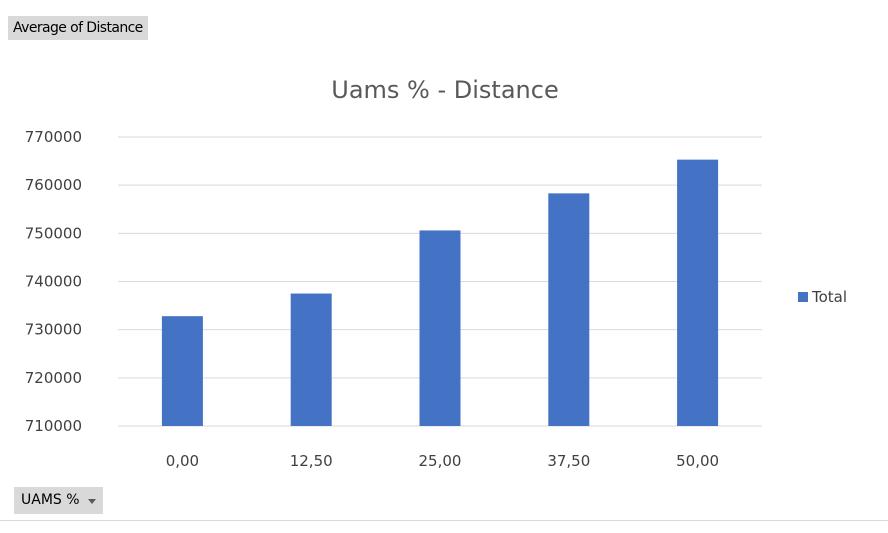 This screenshot has width=888, height=533. I want to click on value-field-button: Average of Distance, so click(78, 28).